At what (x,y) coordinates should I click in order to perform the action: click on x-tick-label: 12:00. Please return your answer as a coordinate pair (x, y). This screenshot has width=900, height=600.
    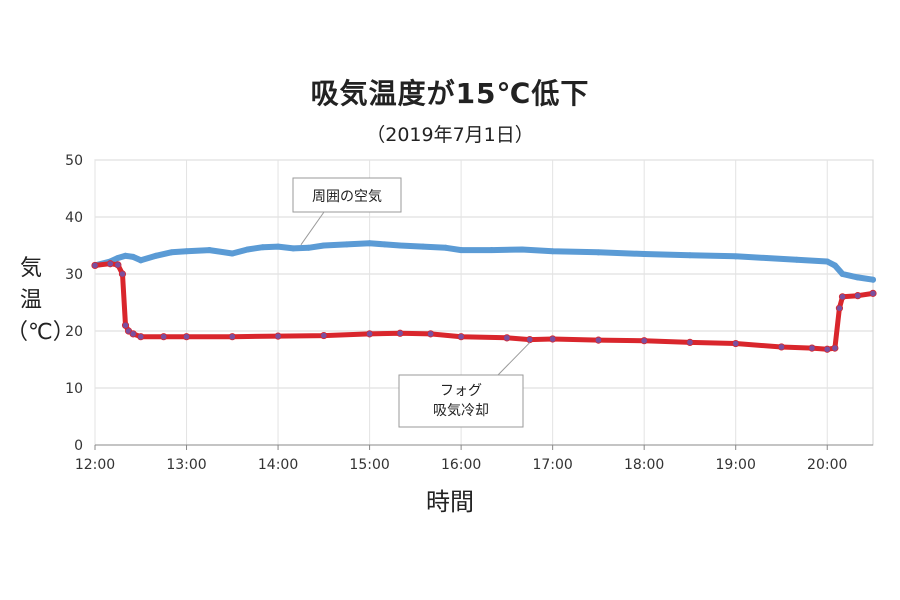
    Looking at the image, I should click on (95, 465).